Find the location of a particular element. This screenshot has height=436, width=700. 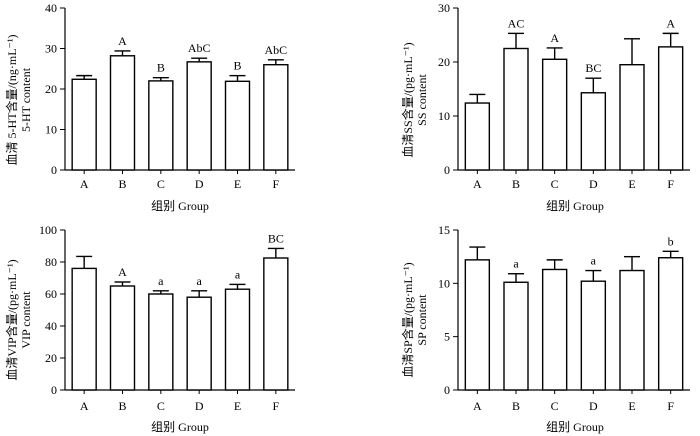

y-axis-title-cn: 血清 5-HT含量/(ng·mL⁻¹) is located at coordinates (11, 100).